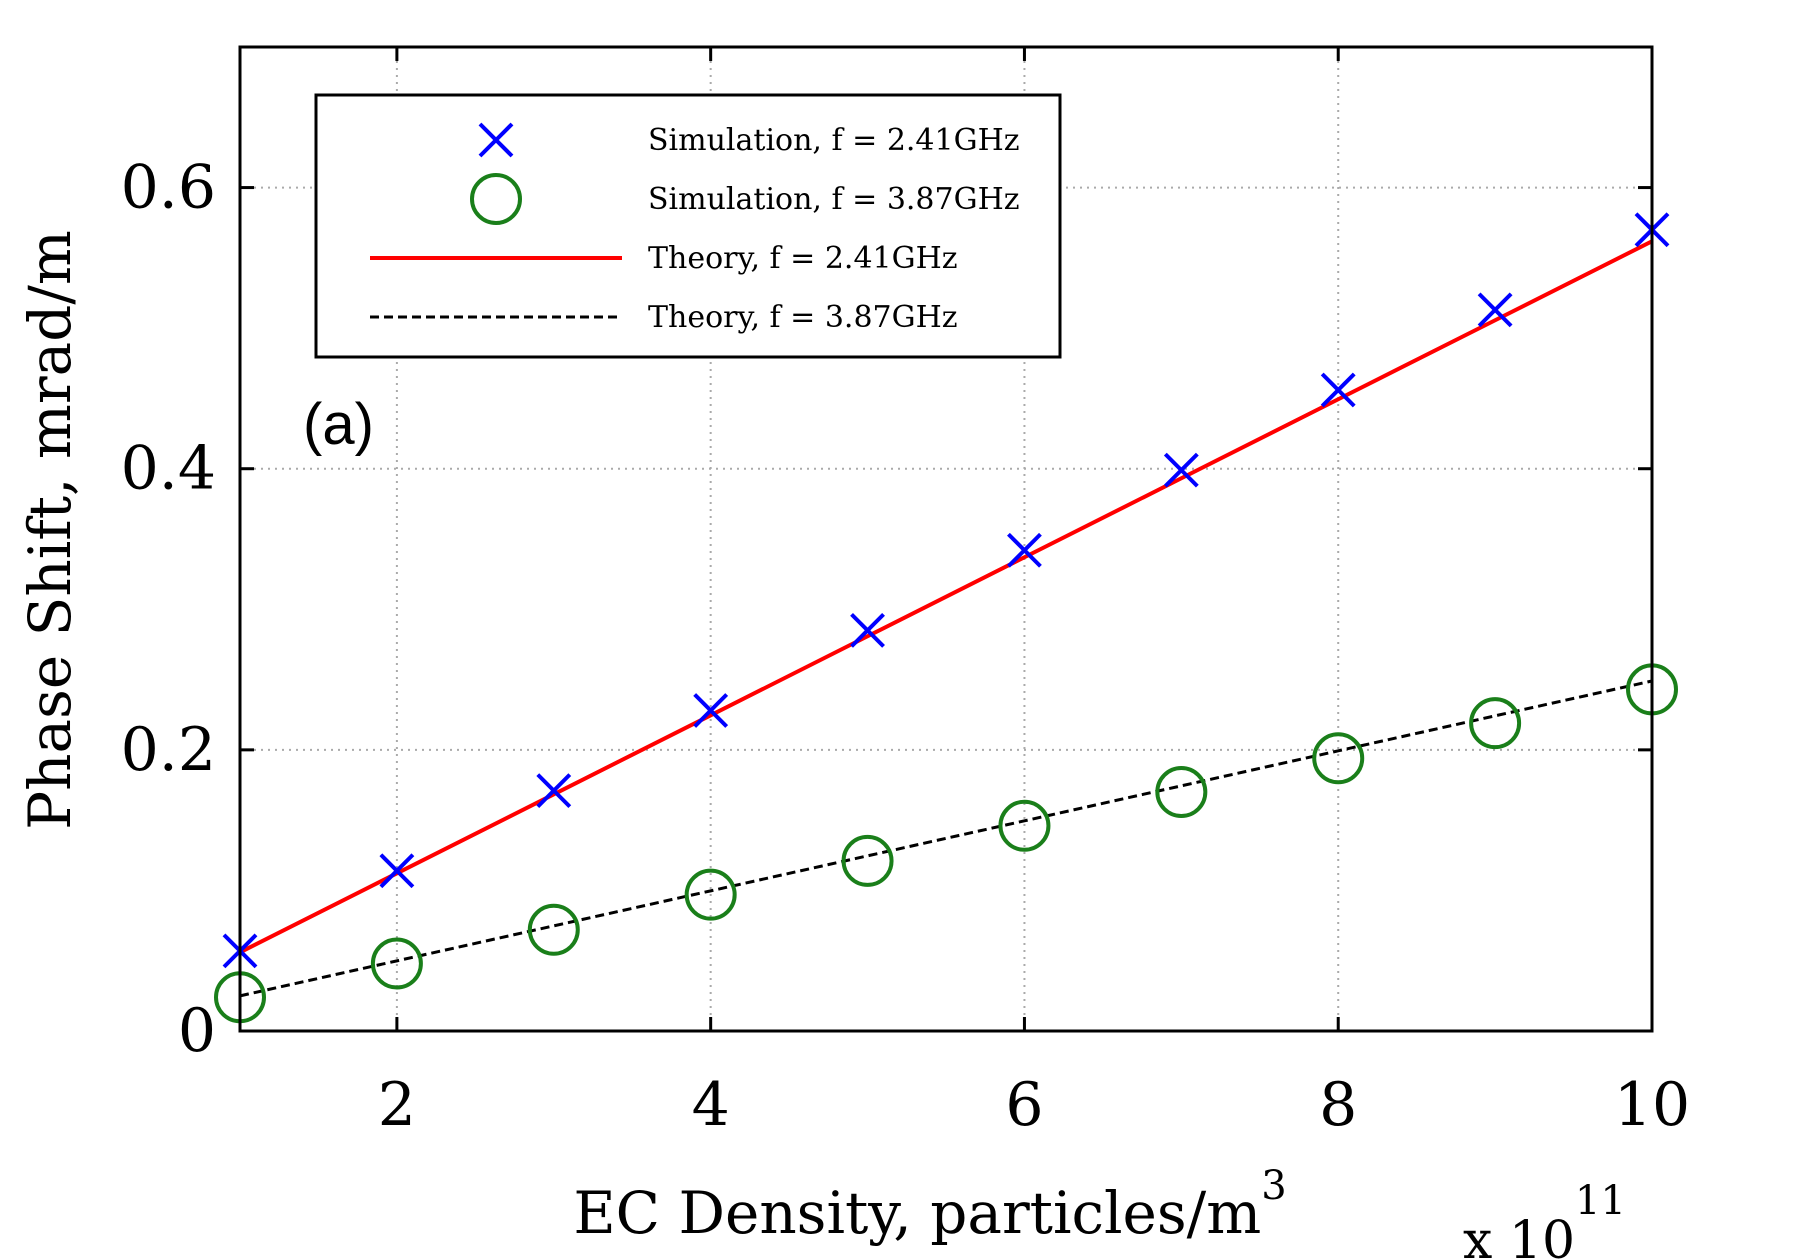 The image size is (1796, 1260). What do you see at coordinates (168, 750) in the screenshot?
I see `y-tick-label: 0.2` at bounding box center [168, 750].